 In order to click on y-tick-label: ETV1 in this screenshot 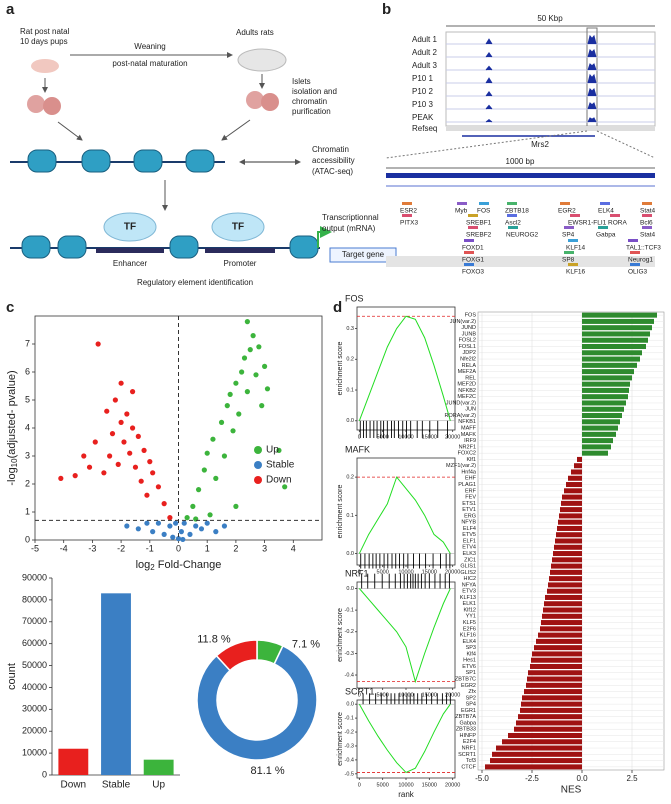, I will do `click(469, 510)`.